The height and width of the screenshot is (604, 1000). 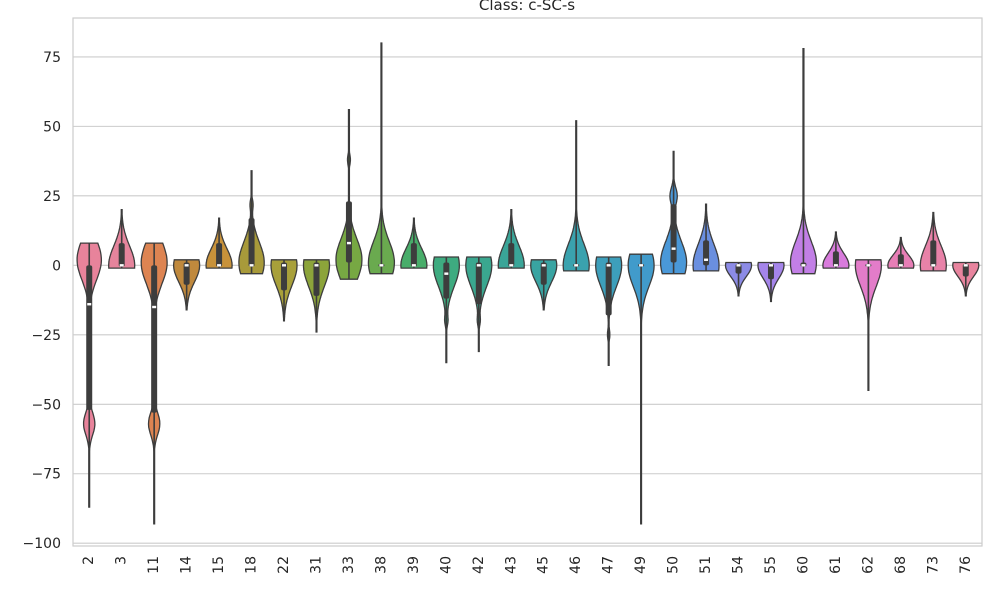 I want to click on x-tick-label: 55, so click(x=771, y=565).